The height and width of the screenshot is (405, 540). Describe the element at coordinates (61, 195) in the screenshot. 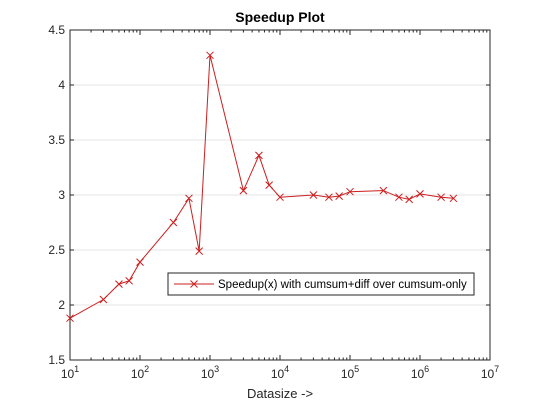

I see `y-tick-label: 3` at that location.